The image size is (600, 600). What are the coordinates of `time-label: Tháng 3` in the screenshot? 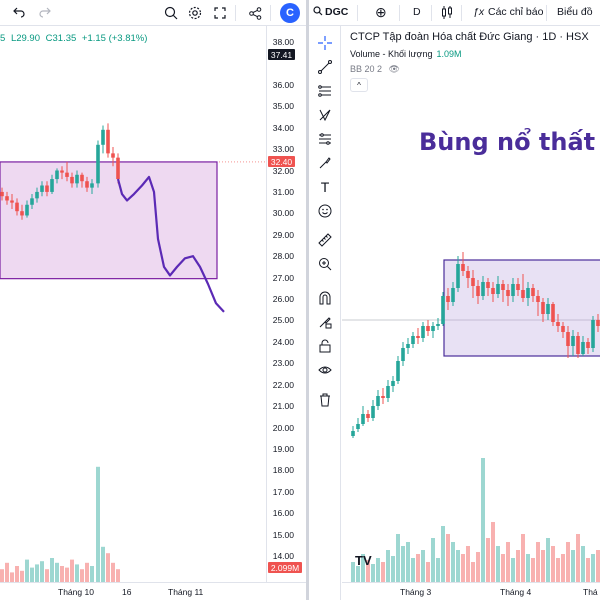 It's located at (416, 592).